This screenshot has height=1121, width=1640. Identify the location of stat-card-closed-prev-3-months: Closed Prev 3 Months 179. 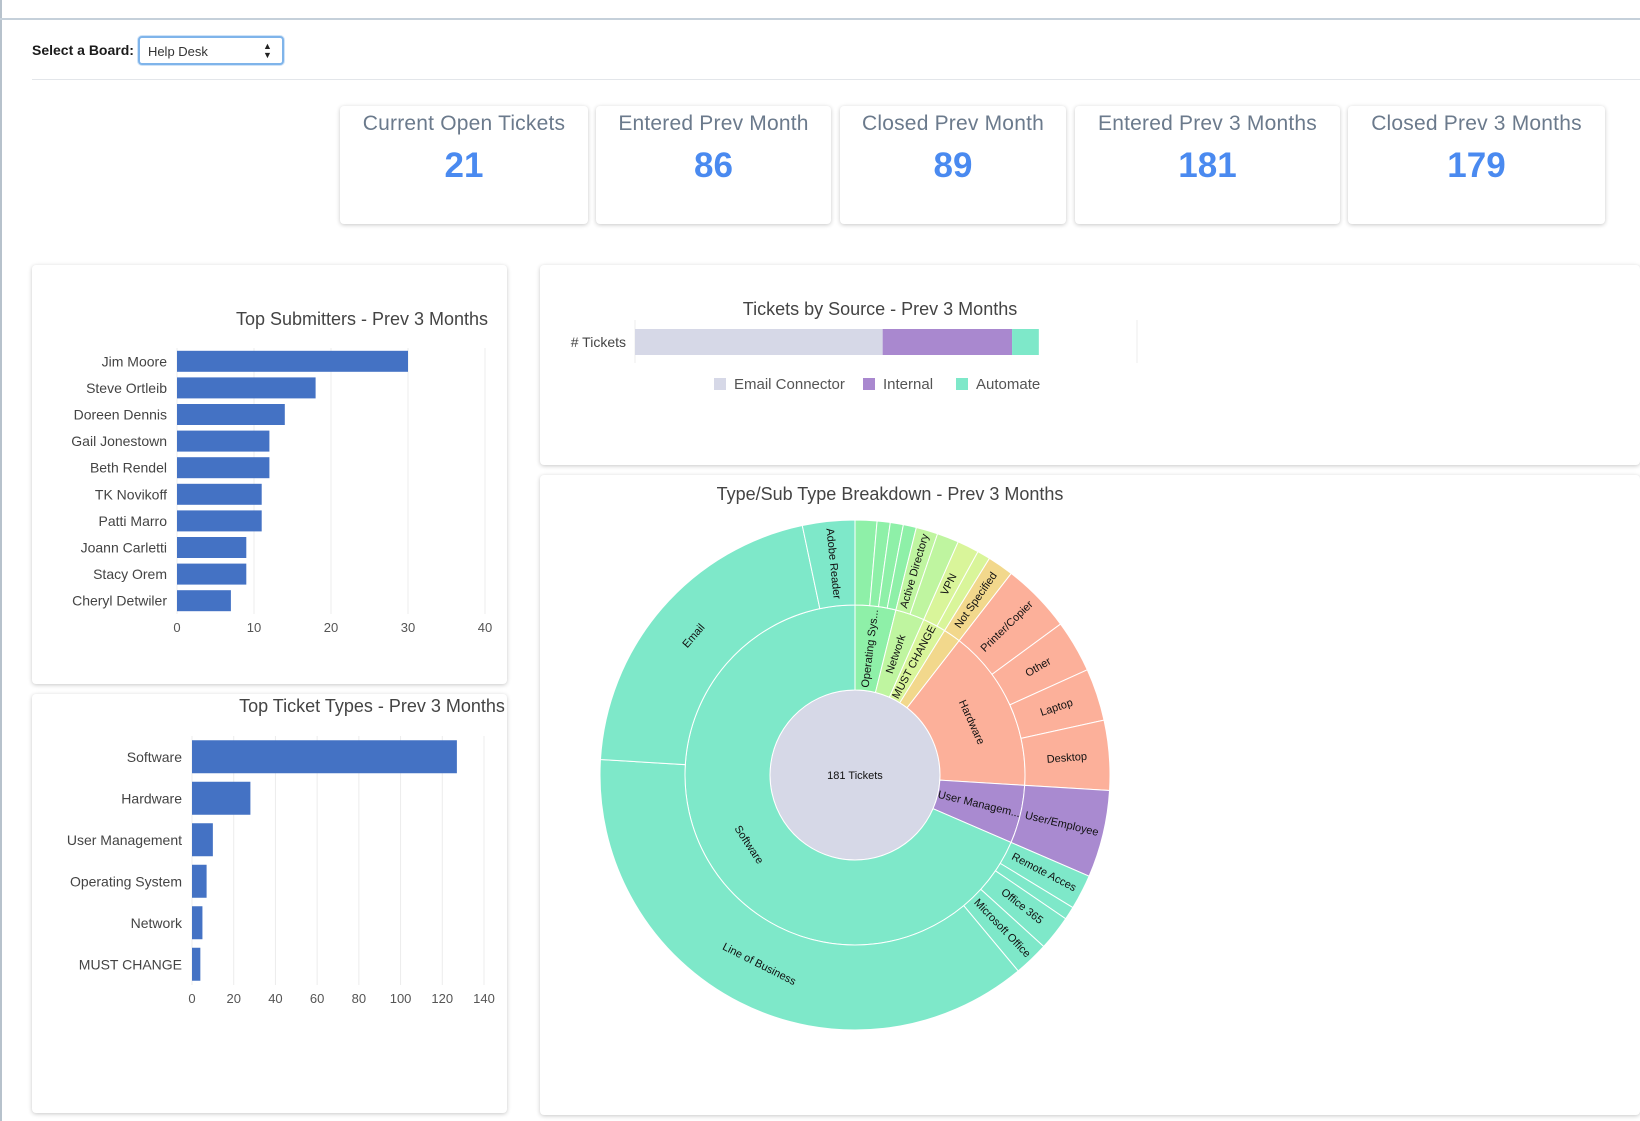
(1476, 165).